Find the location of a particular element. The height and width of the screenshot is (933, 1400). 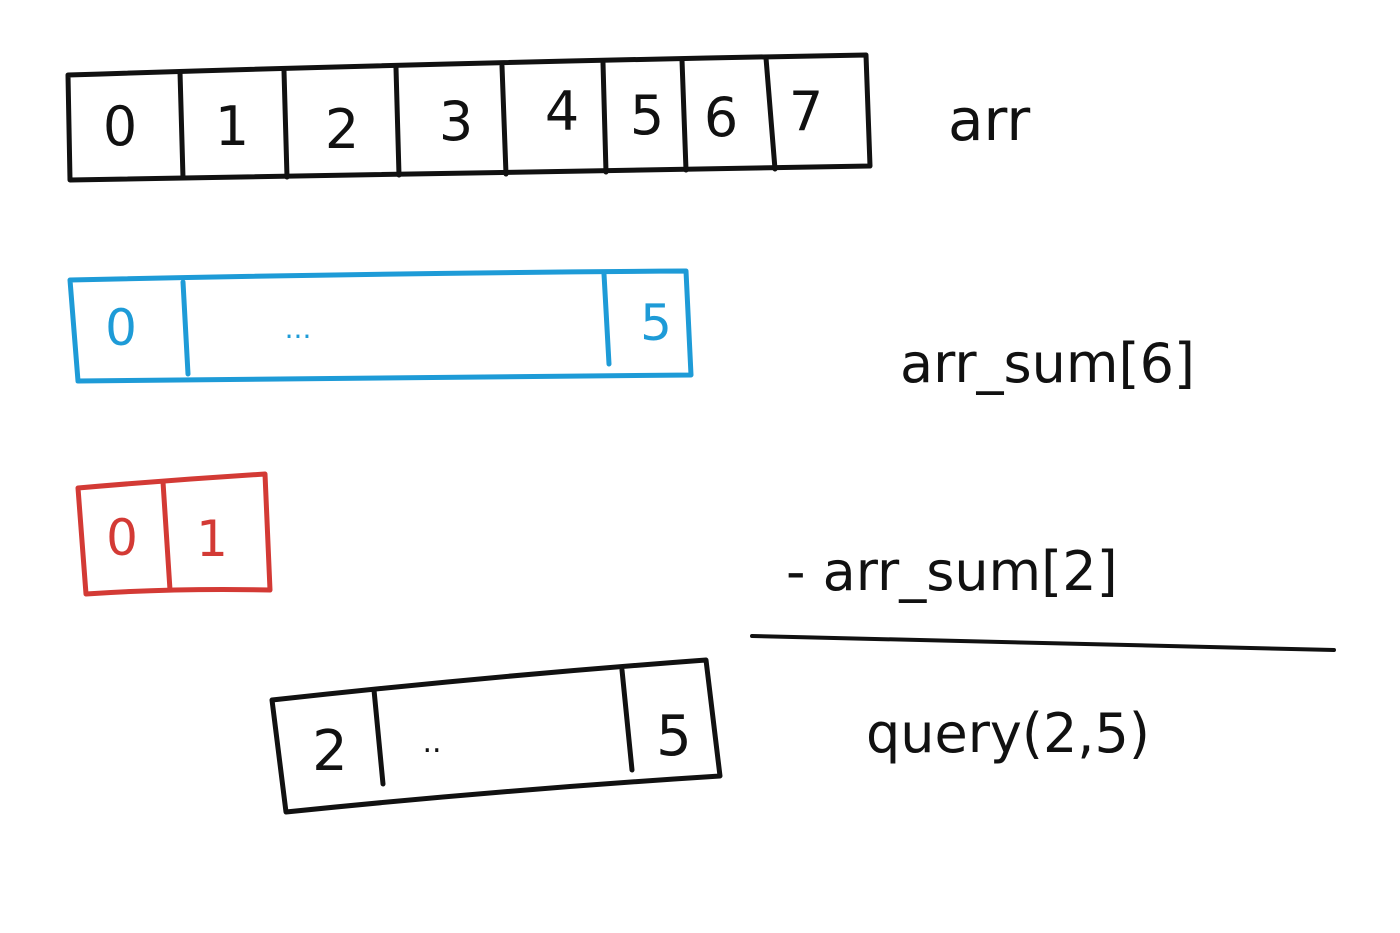

arr-sum-6-outline is located at coordinates (380, 326).